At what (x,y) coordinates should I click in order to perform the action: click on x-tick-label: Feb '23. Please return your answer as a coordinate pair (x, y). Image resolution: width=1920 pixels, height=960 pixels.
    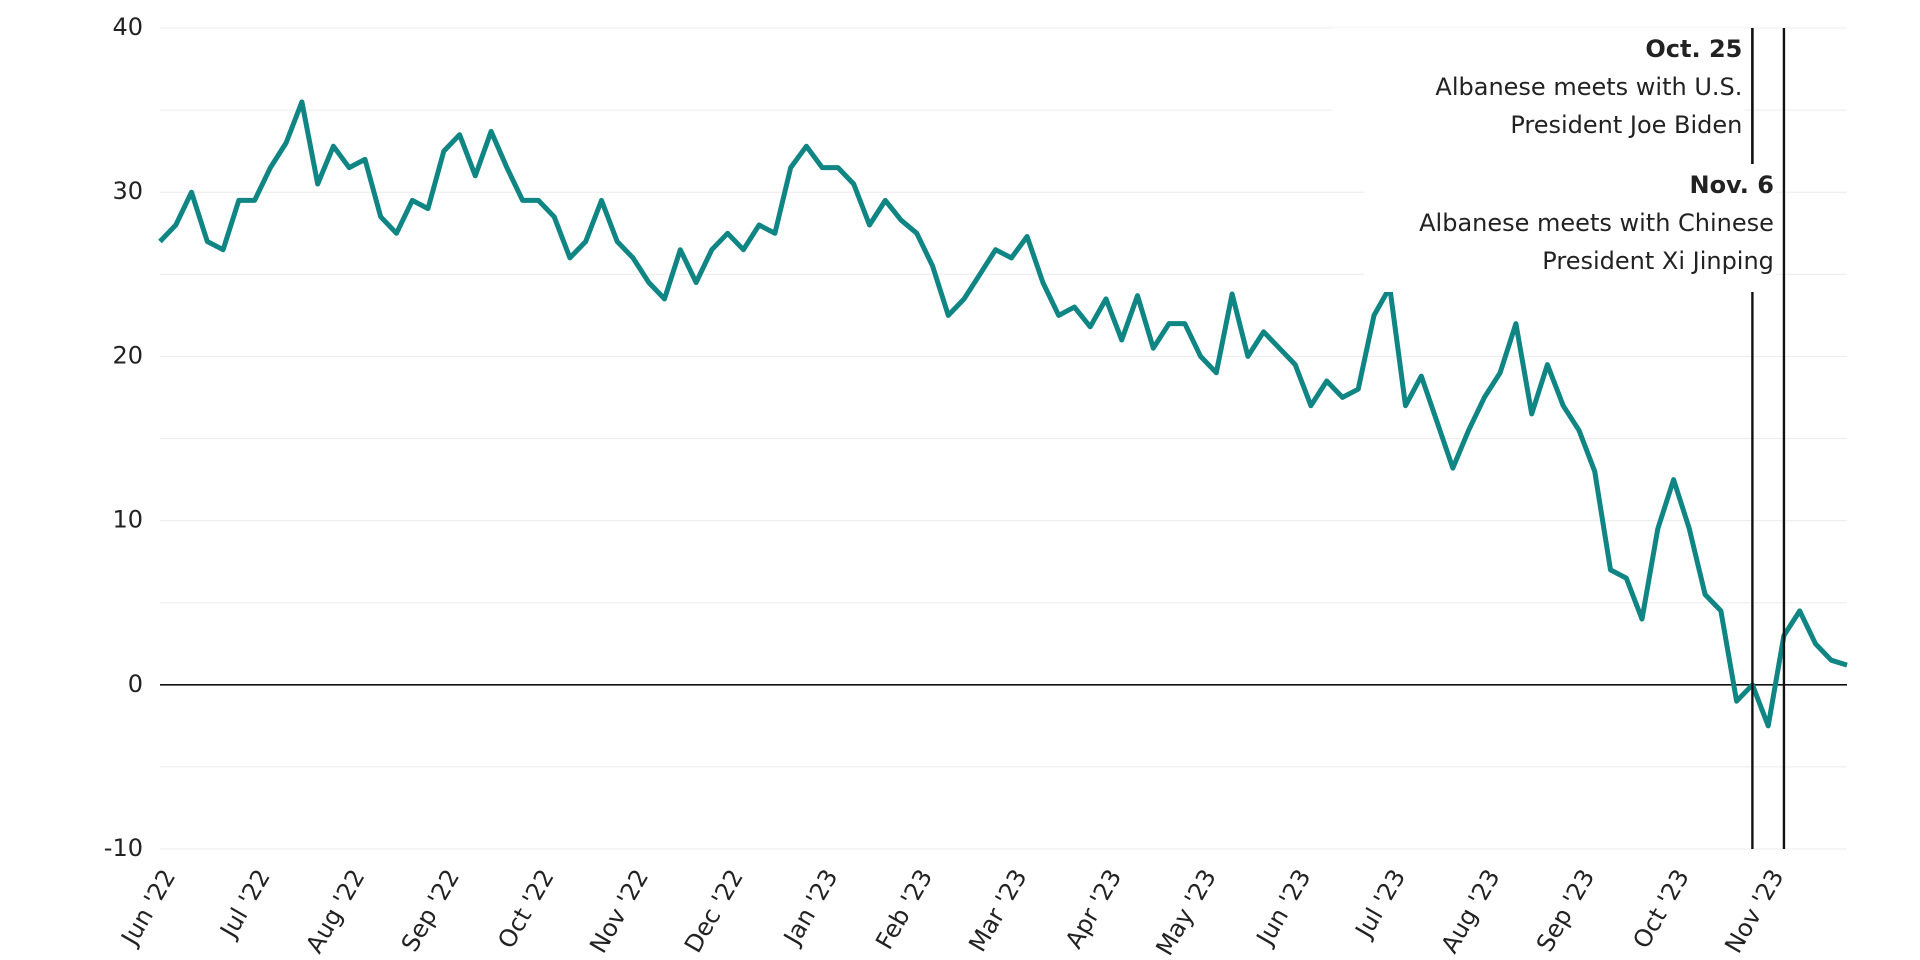
    Looking at the image, I should click on (904, 910).